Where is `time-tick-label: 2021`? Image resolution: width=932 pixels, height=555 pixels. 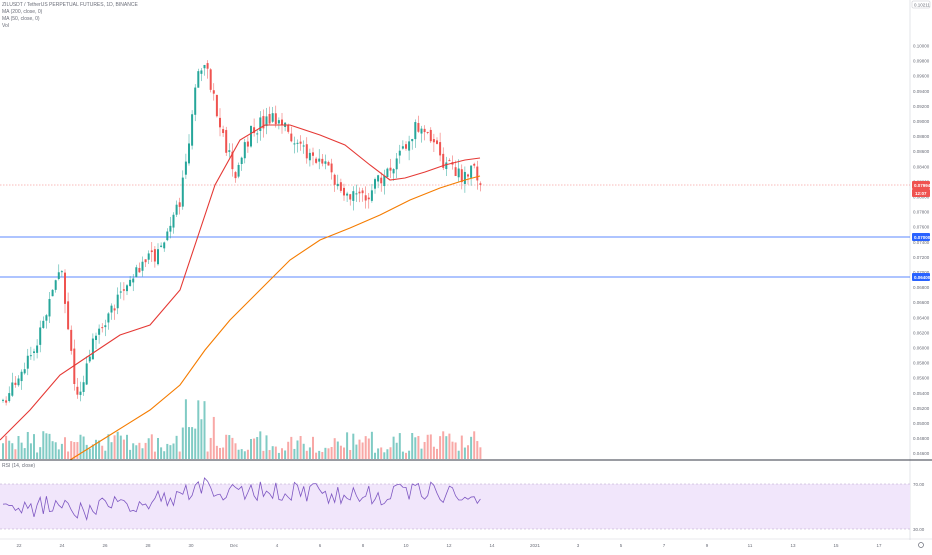
time-tick-label: 2021 is located at coordinates (535, 545).